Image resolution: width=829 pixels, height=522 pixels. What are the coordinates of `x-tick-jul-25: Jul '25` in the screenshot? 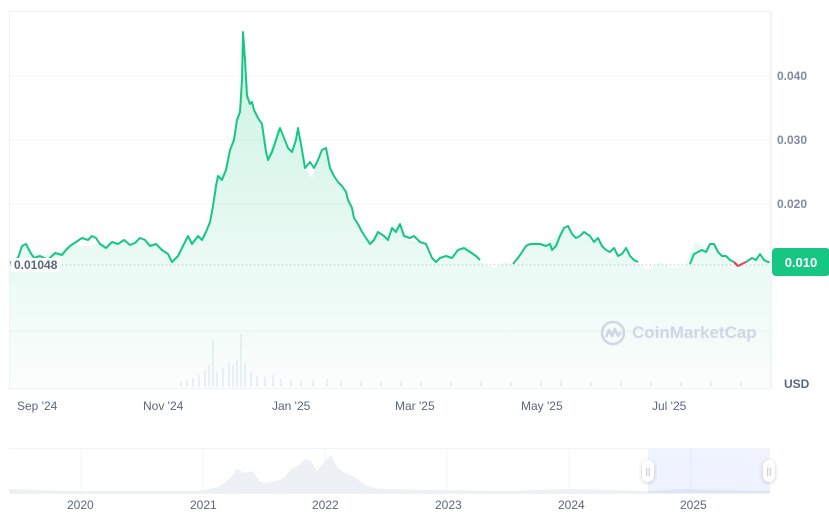 It's located at (669, 406).